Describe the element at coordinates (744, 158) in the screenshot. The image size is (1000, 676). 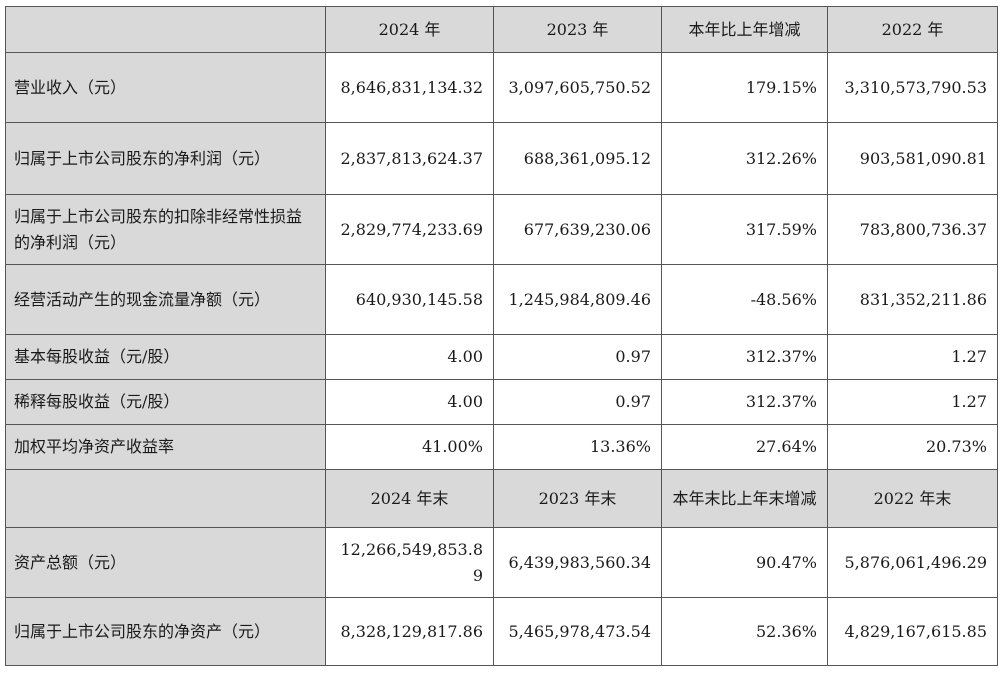
I see `value-change: 312.26%` at that location.